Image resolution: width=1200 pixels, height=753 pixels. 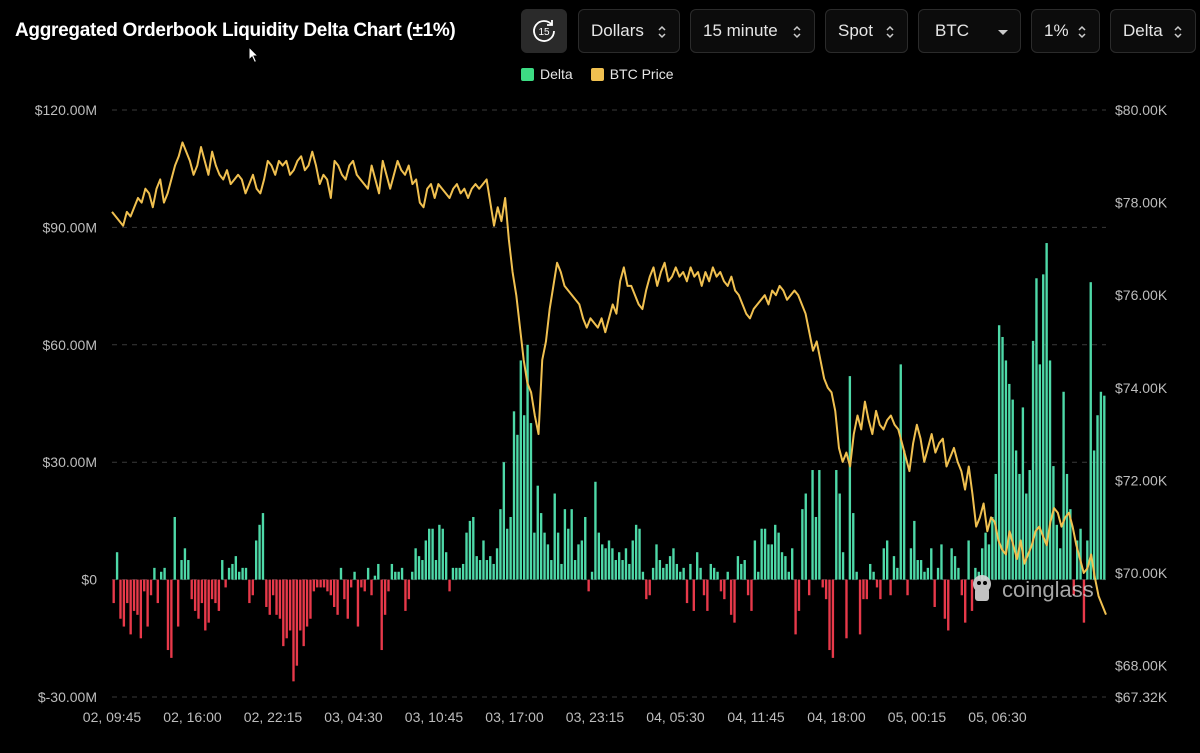 What do you see at coordinates (1143, 30) in the screenshot?
I see `metric-select-value: Delta` at bounding box center [1143, 30].